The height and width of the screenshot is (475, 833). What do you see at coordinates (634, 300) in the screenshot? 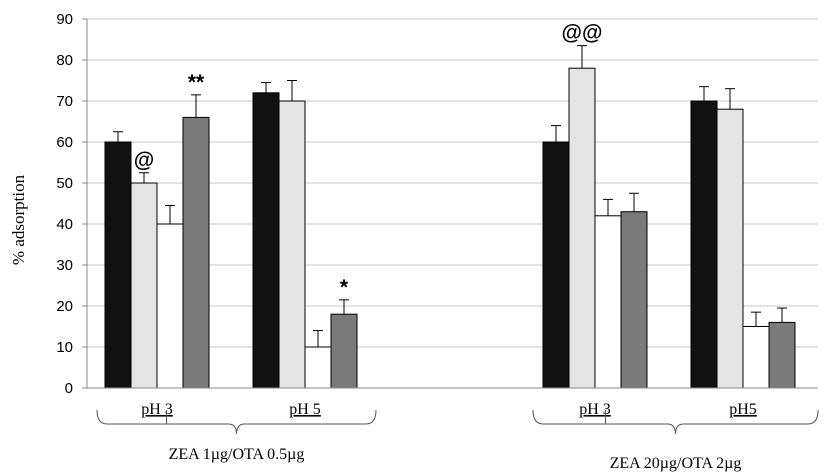
I see `bar-series4-cat3` at bounding box center [634, 300].